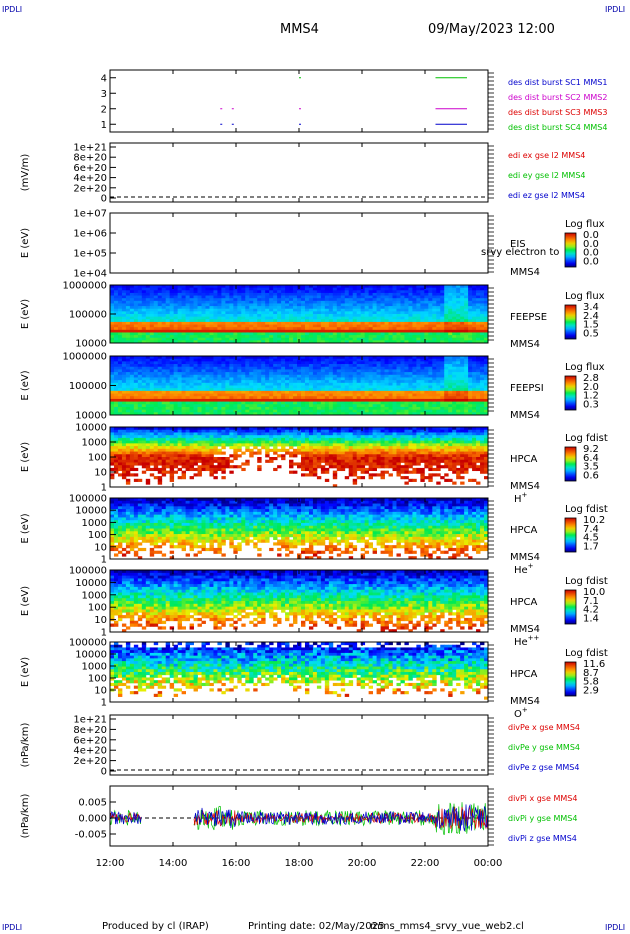  What do you see at coordinates (546, 155) in the screenshot?
I see `legend-entry: edi ex gse l2 MMS4` at bounding box center [546, 155].